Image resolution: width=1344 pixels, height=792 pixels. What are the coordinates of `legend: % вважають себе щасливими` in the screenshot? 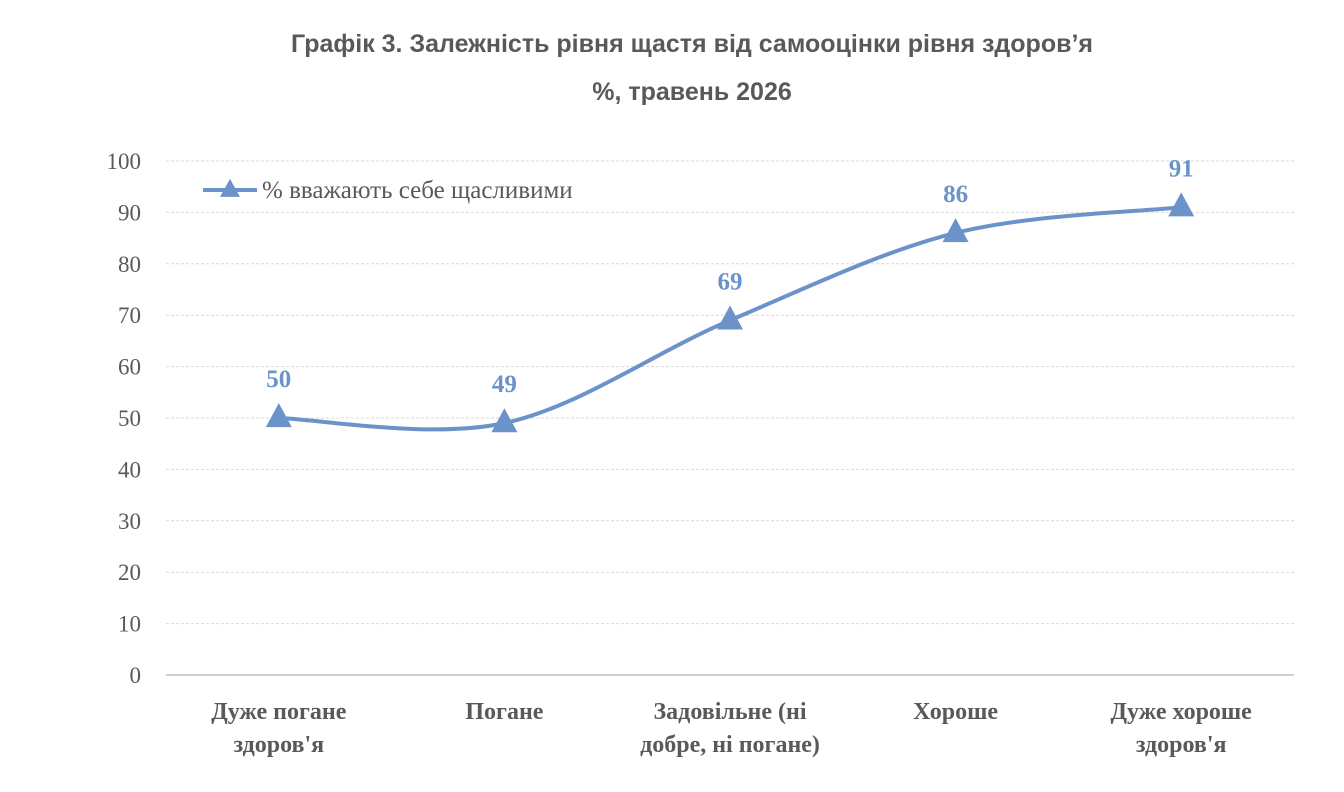 It's located at (388, 190).